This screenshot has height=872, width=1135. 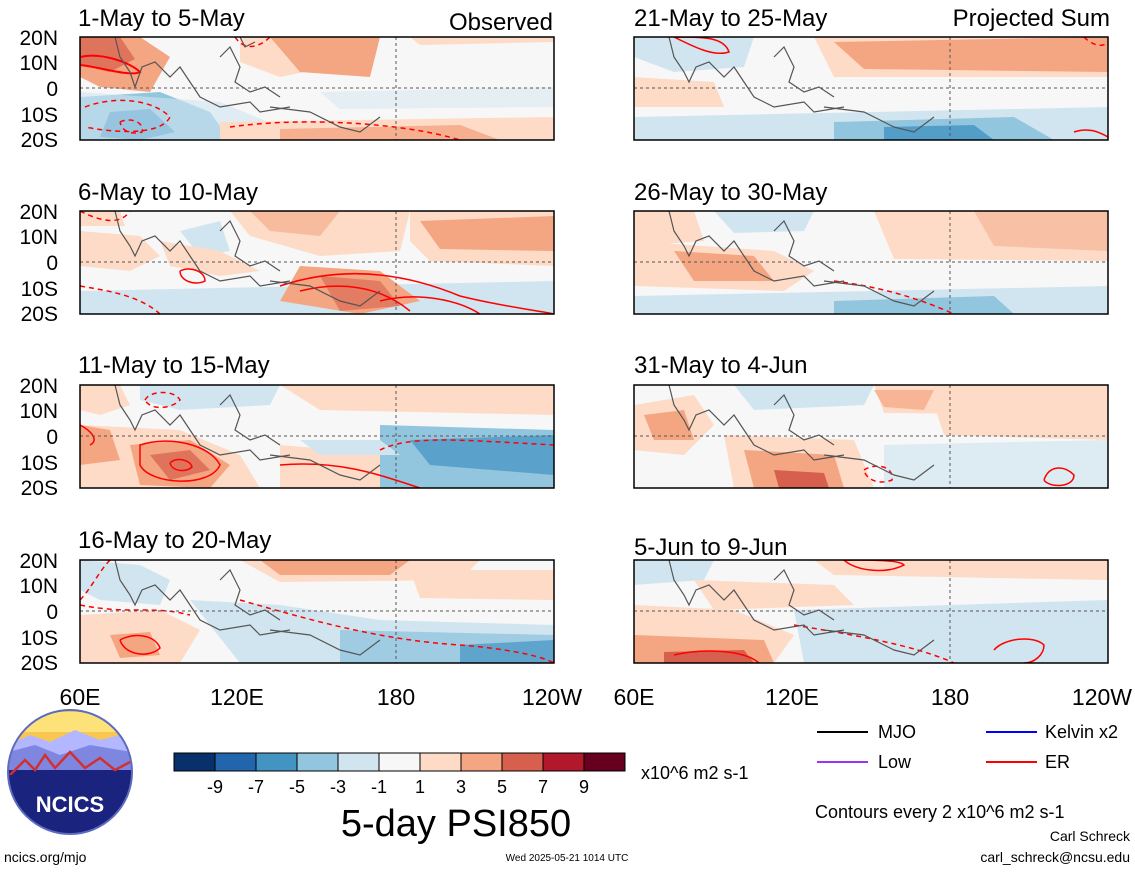 What do you see at coordinates (317, 436) in the screenshot?
I see `panel-3-map` at bounding box center [317, 436].